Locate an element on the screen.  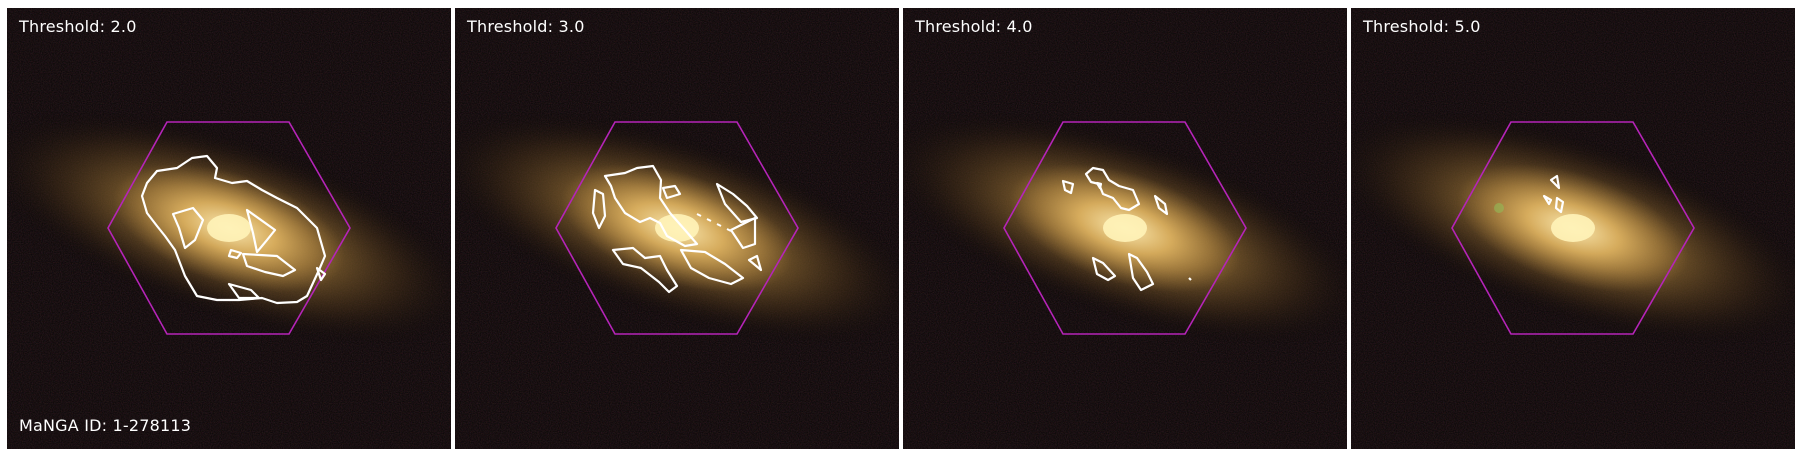
threshold-label: Threshold: 3.0 is located at coordinates (526, 26).